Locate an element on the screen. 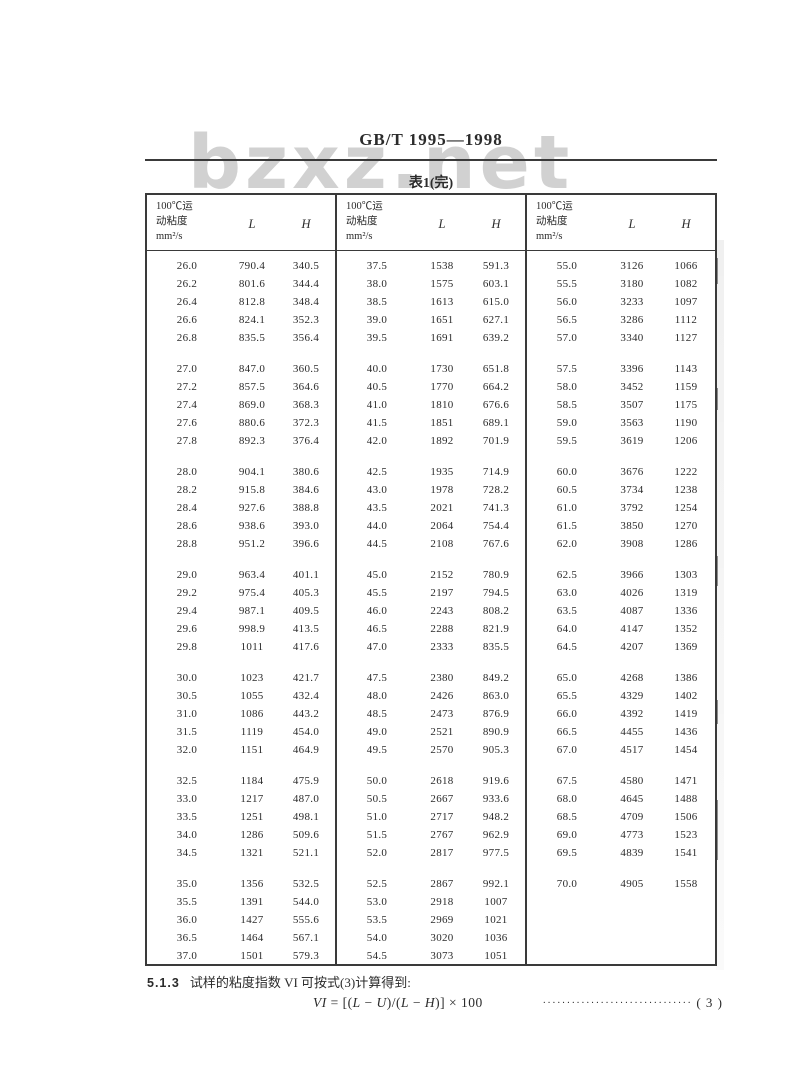 The height and width of the screenshot is (1091, 800). h-value-cell: 1419 is located at coordinates (686, 714).